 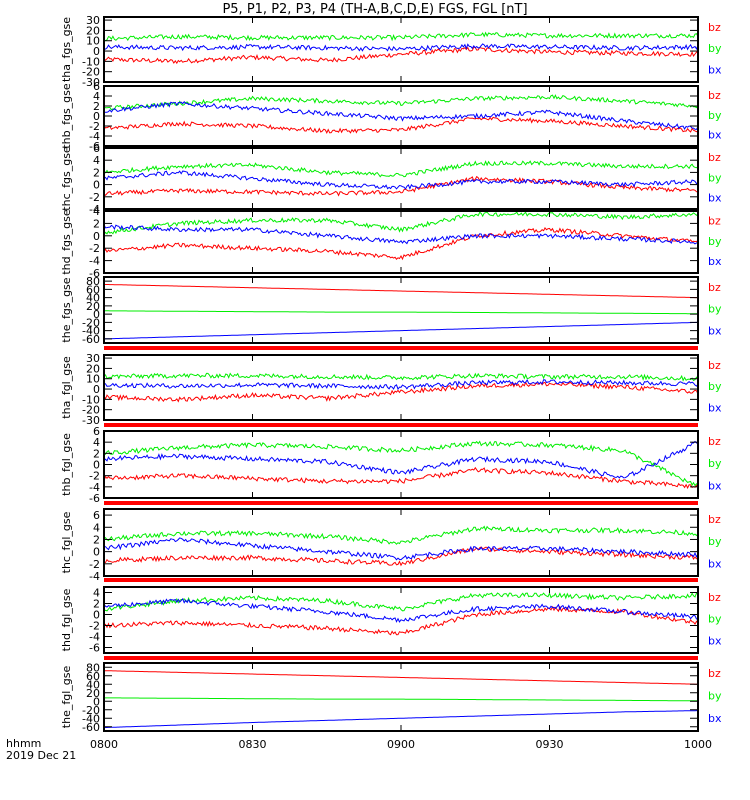 What do you see at coordinates (93, 281) in the screenshot?
I see `y-tick-label: 80` at bounding box center [93, 281].